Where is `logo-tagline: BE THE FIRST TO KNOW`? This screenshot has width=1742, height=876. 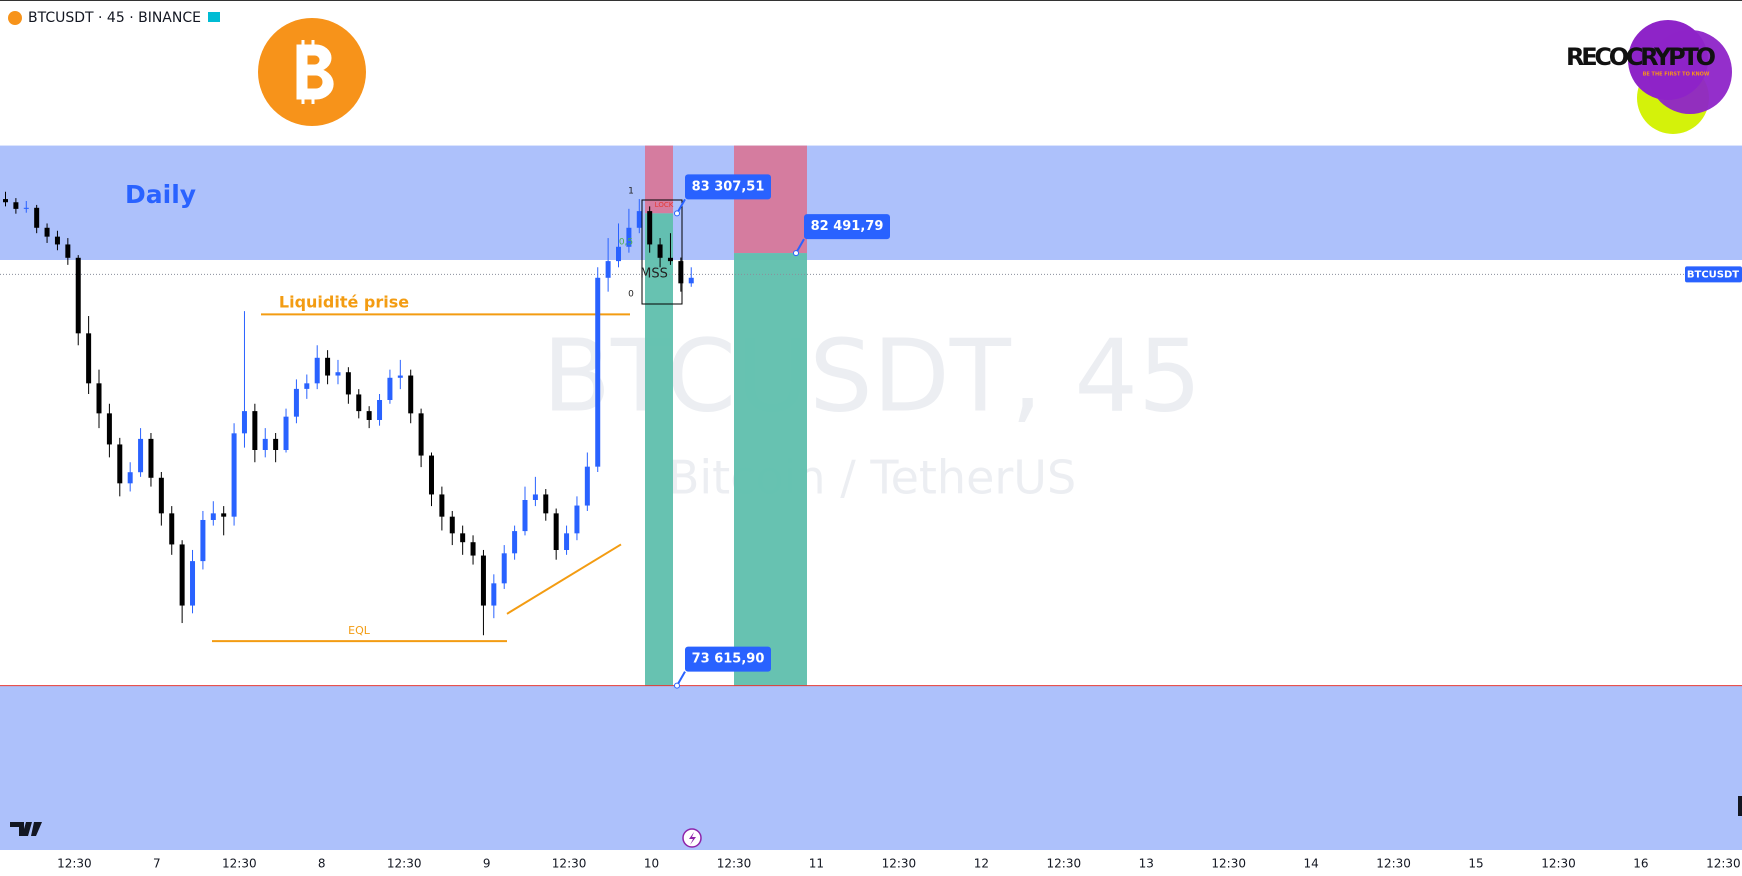
logo-tagline: BE THE FIRST TO KNOW is located at coordinates (1676, 75).